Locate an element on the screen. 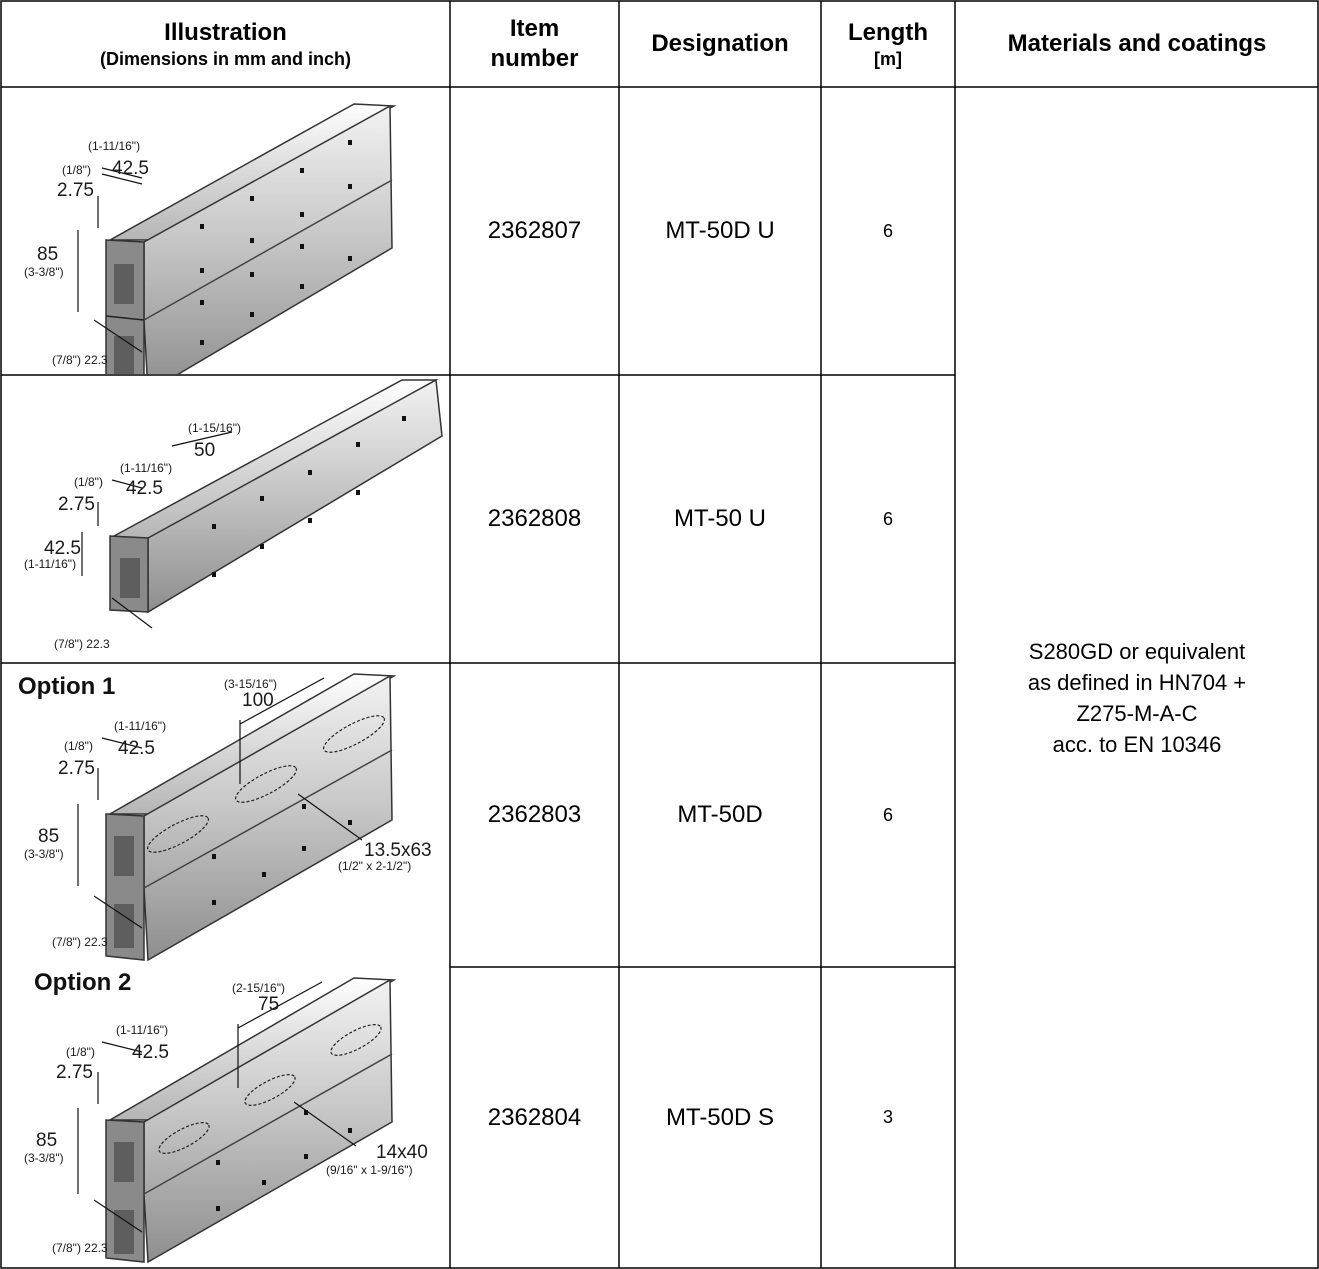 The width and height of the screenshot is (1319, 1269). header-illustration-sub: (Dimensions in mm and inch) is located at coordinates (225, 59).